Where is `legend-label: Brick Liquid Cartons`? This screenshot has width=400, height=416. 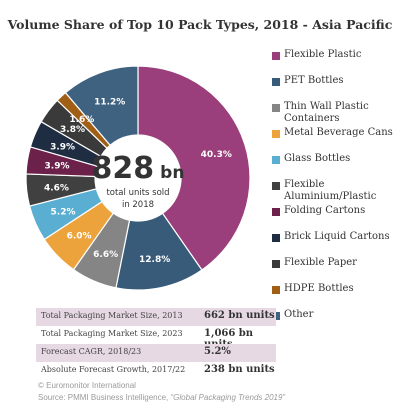 legend-label: Brick Liquid Cartons is located at coordinates (337, 236).